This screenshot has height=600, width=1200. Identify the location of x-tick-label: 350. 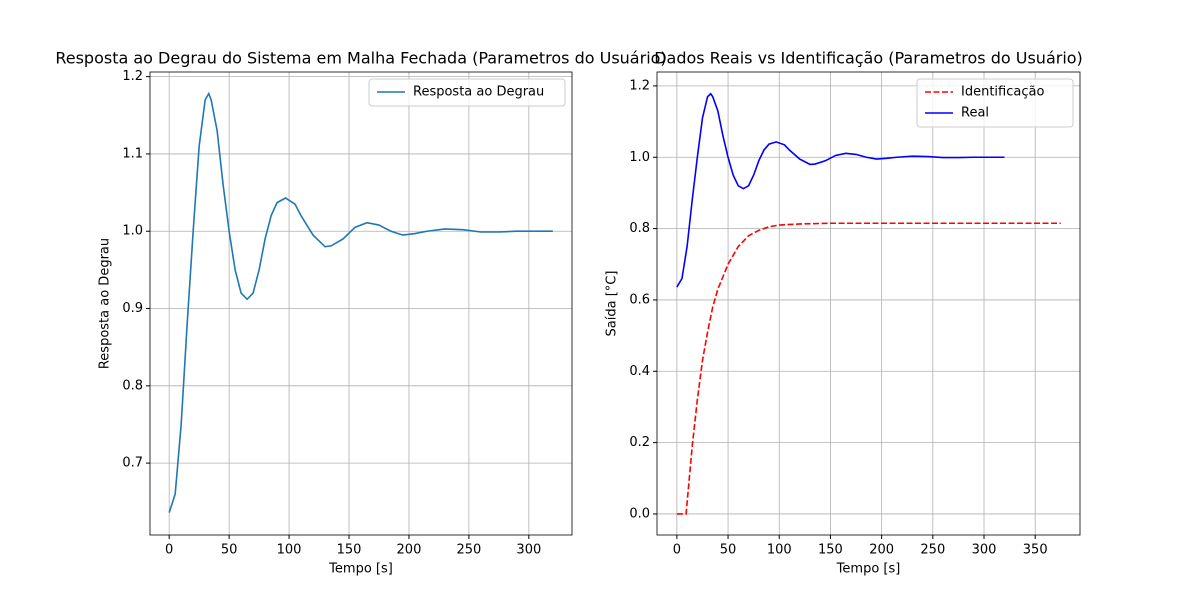
(1035, 550).